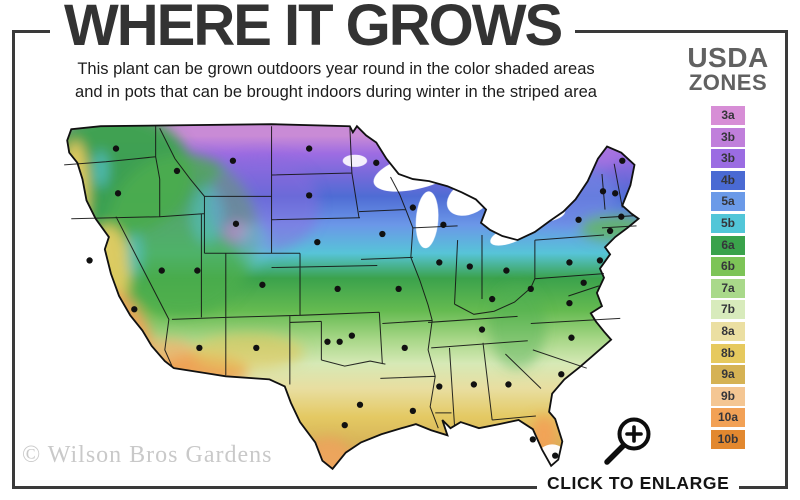 This screenshot has height=500, width=800. Describe the element at coordinates (728, 331) in the screenshot. I see `zone-swatch-8a-10: 8a` at that location.